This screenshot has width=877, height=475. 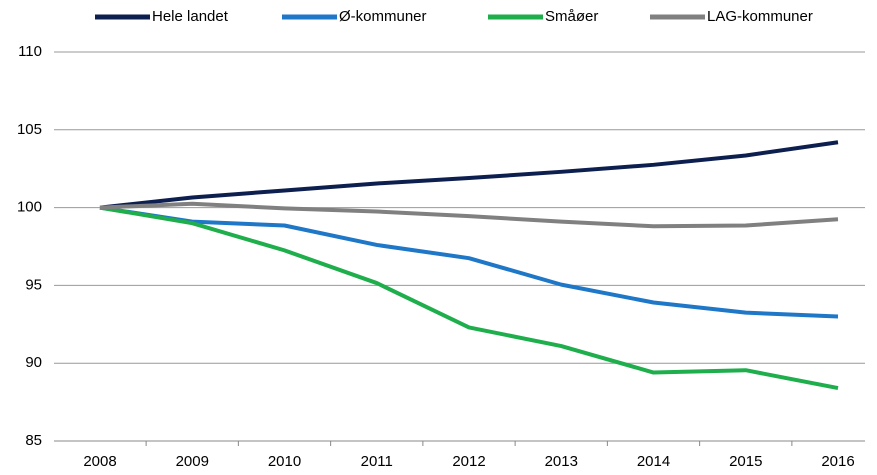 I want to click on y-tick-label: 95, so click(x=33, y=284).